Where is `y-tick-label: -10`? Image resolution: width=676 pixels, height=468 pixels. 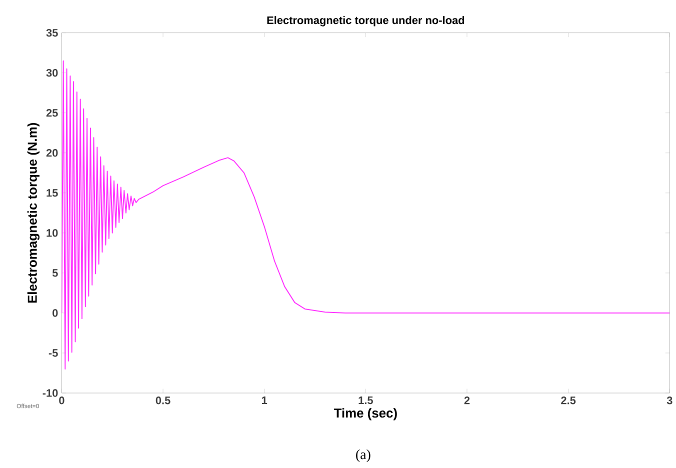
y-tick-label: -10 is located at coordinates (50, 393).